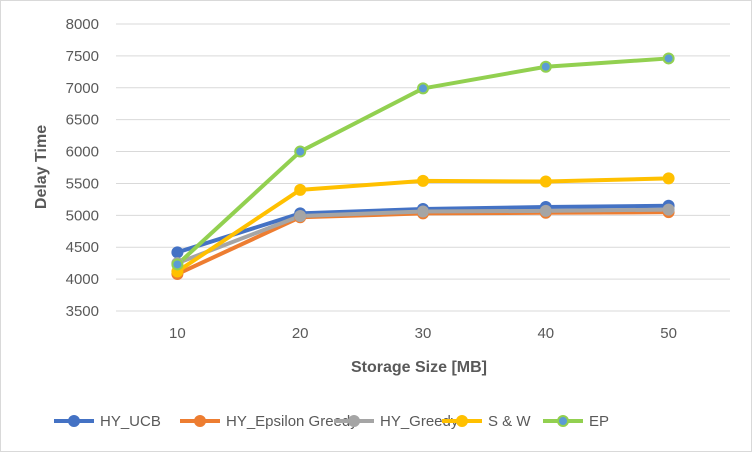 The height and width of the screenshot is (452, 752). I want to click on x-tick-labels: 10 20 30 40 50, so click(423, 333).